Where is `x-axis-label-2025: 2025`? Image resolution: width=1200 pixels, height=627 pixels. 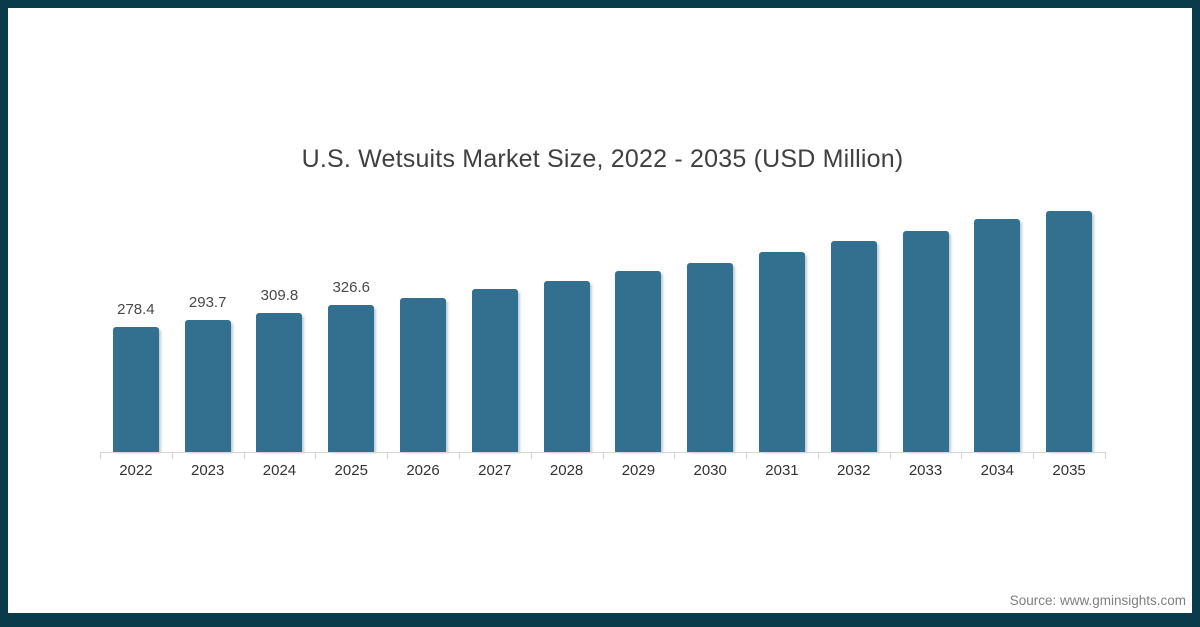
x-axis-label-2025: 2025 is located at coordinates (351, 470).